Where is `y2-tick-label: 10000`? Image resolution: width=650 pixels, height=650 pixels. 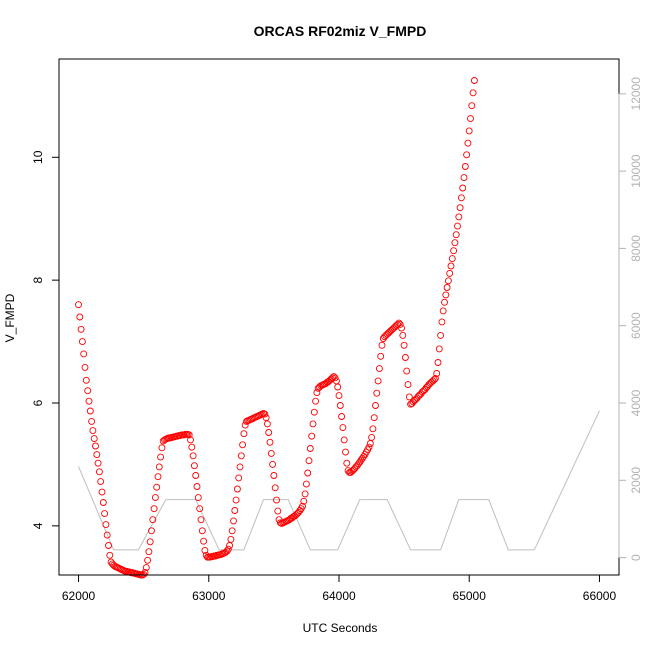
y2-tick-label: 10000 is located at coordinates (636, 171).